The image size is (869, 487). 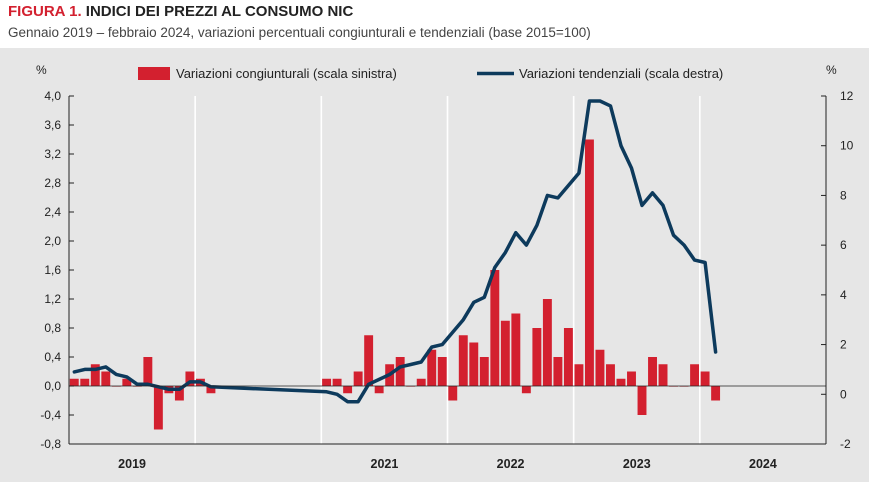 I want to click on y-right-tick-label: 10, so click(x=847, y=146).